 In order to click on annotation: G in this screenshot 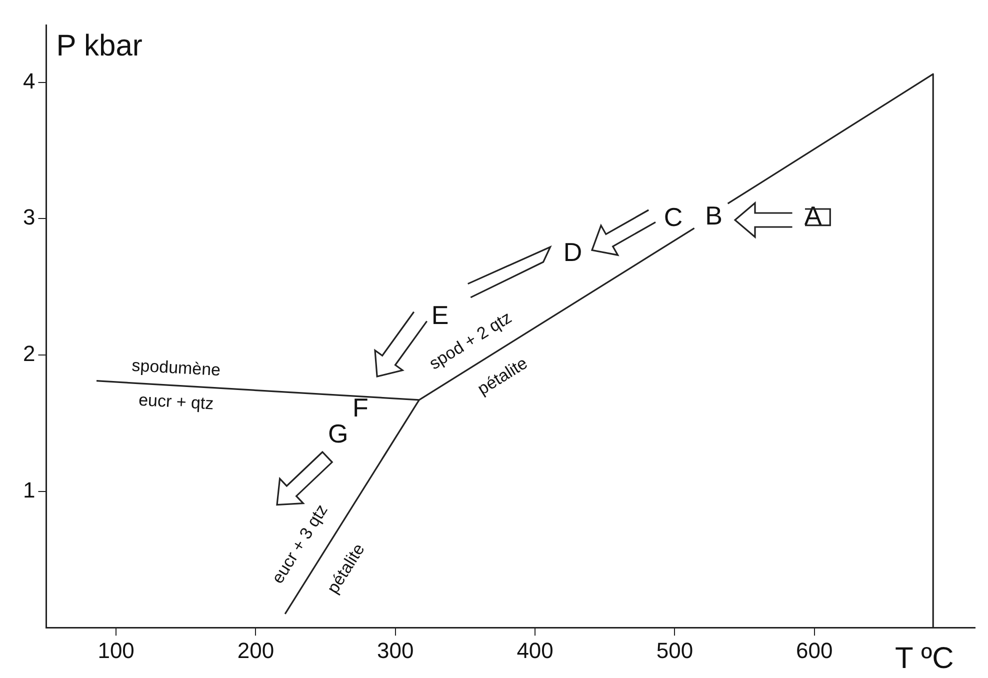, I will do `click(338, 433)`.